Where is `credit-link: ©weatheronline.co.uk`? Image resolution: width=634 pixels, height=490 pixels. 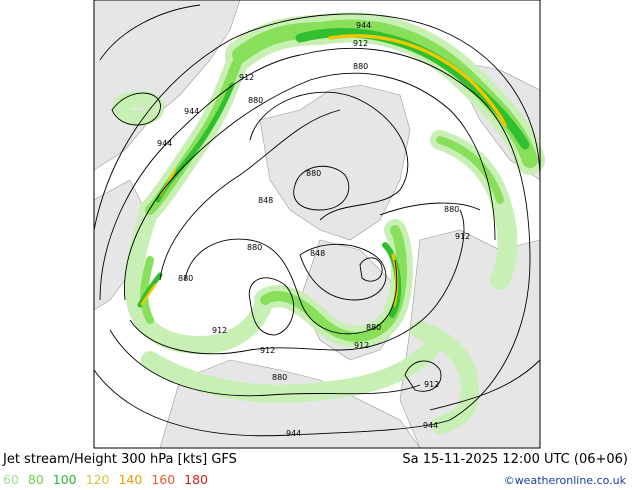
credit-link: ©weatheronline.co.uk is located at coordinates (564, 480).